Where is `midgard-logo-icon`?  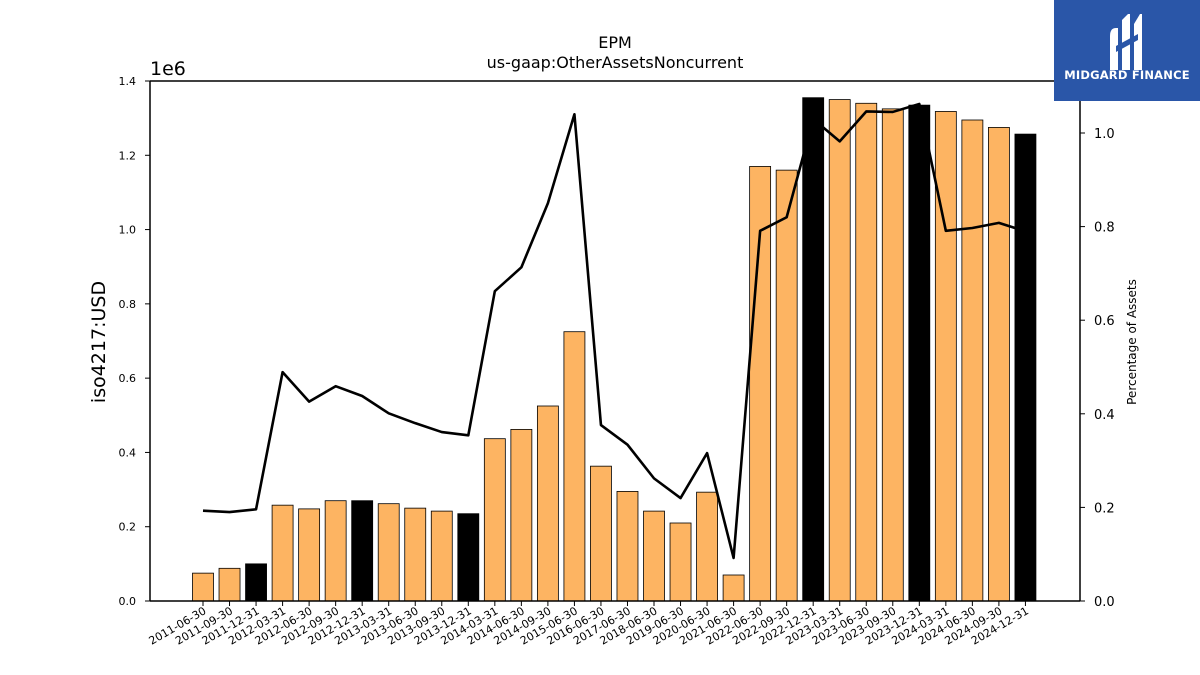
midgard-logo-icon is located at coordinates (1126, 42).